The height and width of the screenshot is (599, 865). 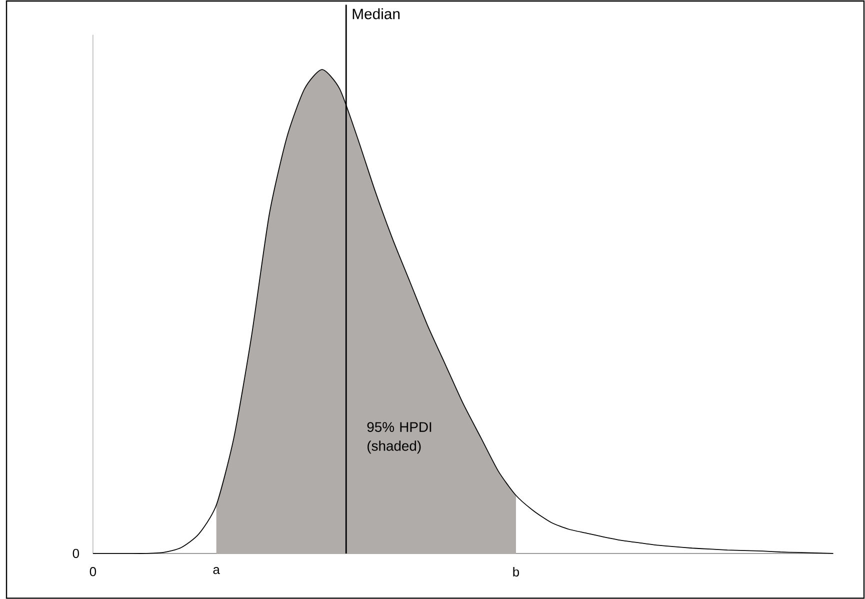 I want to click on x-tick-label: 0, so click(x=93, y=571).